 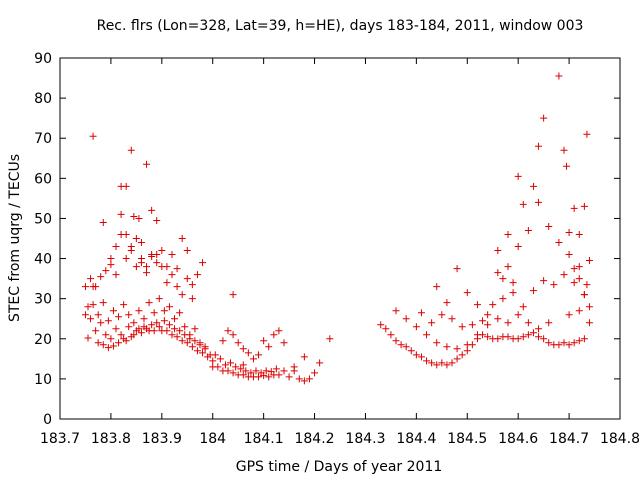 I want to click on x-axis-label: GPS time / Days of year 2011, so click(x=339, y=467).